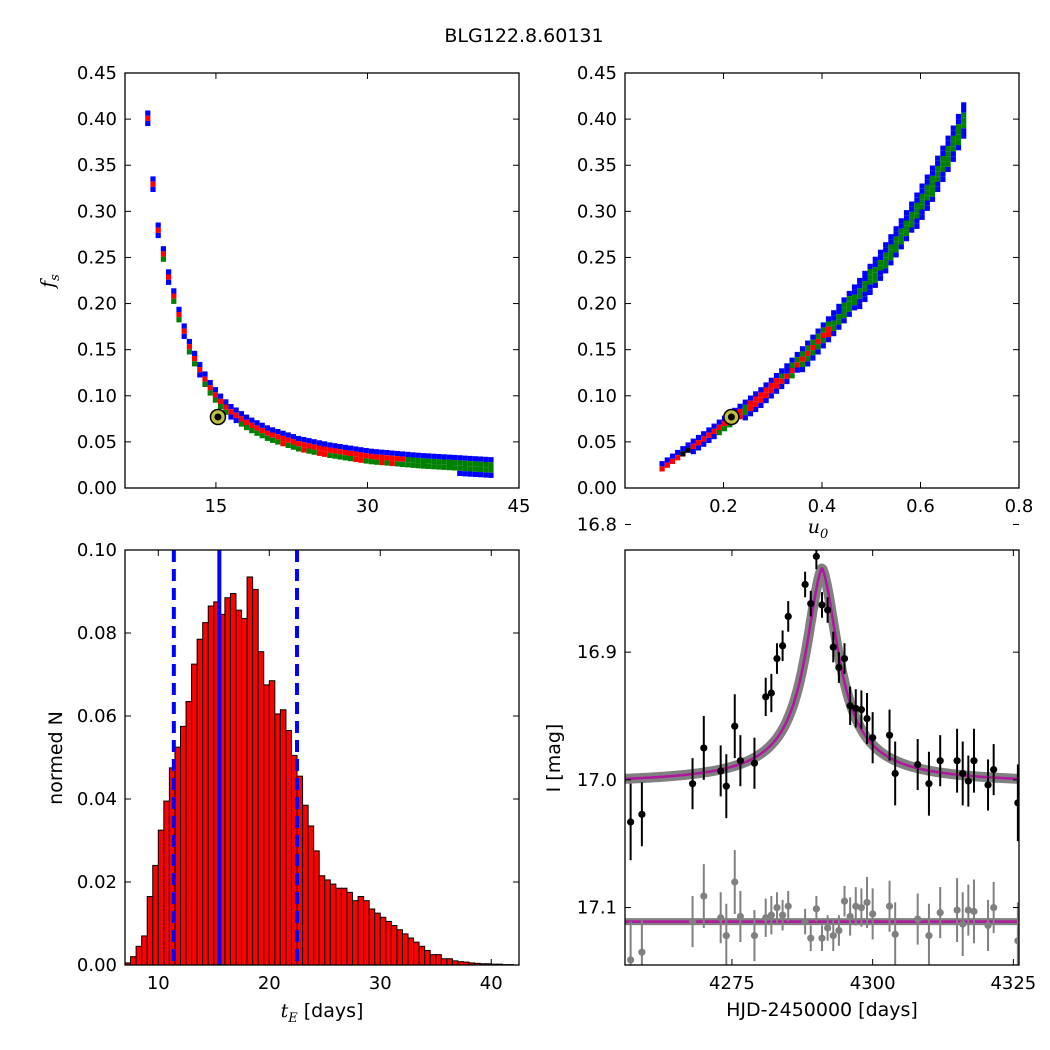 This screenshot has height=1050, width=1050. I want to click on p4-xtick-label: 4275, so click(732, 983).